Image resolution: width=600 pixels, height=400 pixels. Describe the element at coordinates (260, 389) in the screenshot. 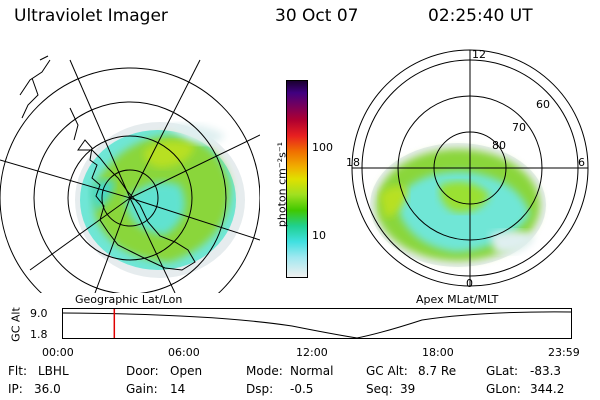

I see `dsp-label: Dsp:` at that location.